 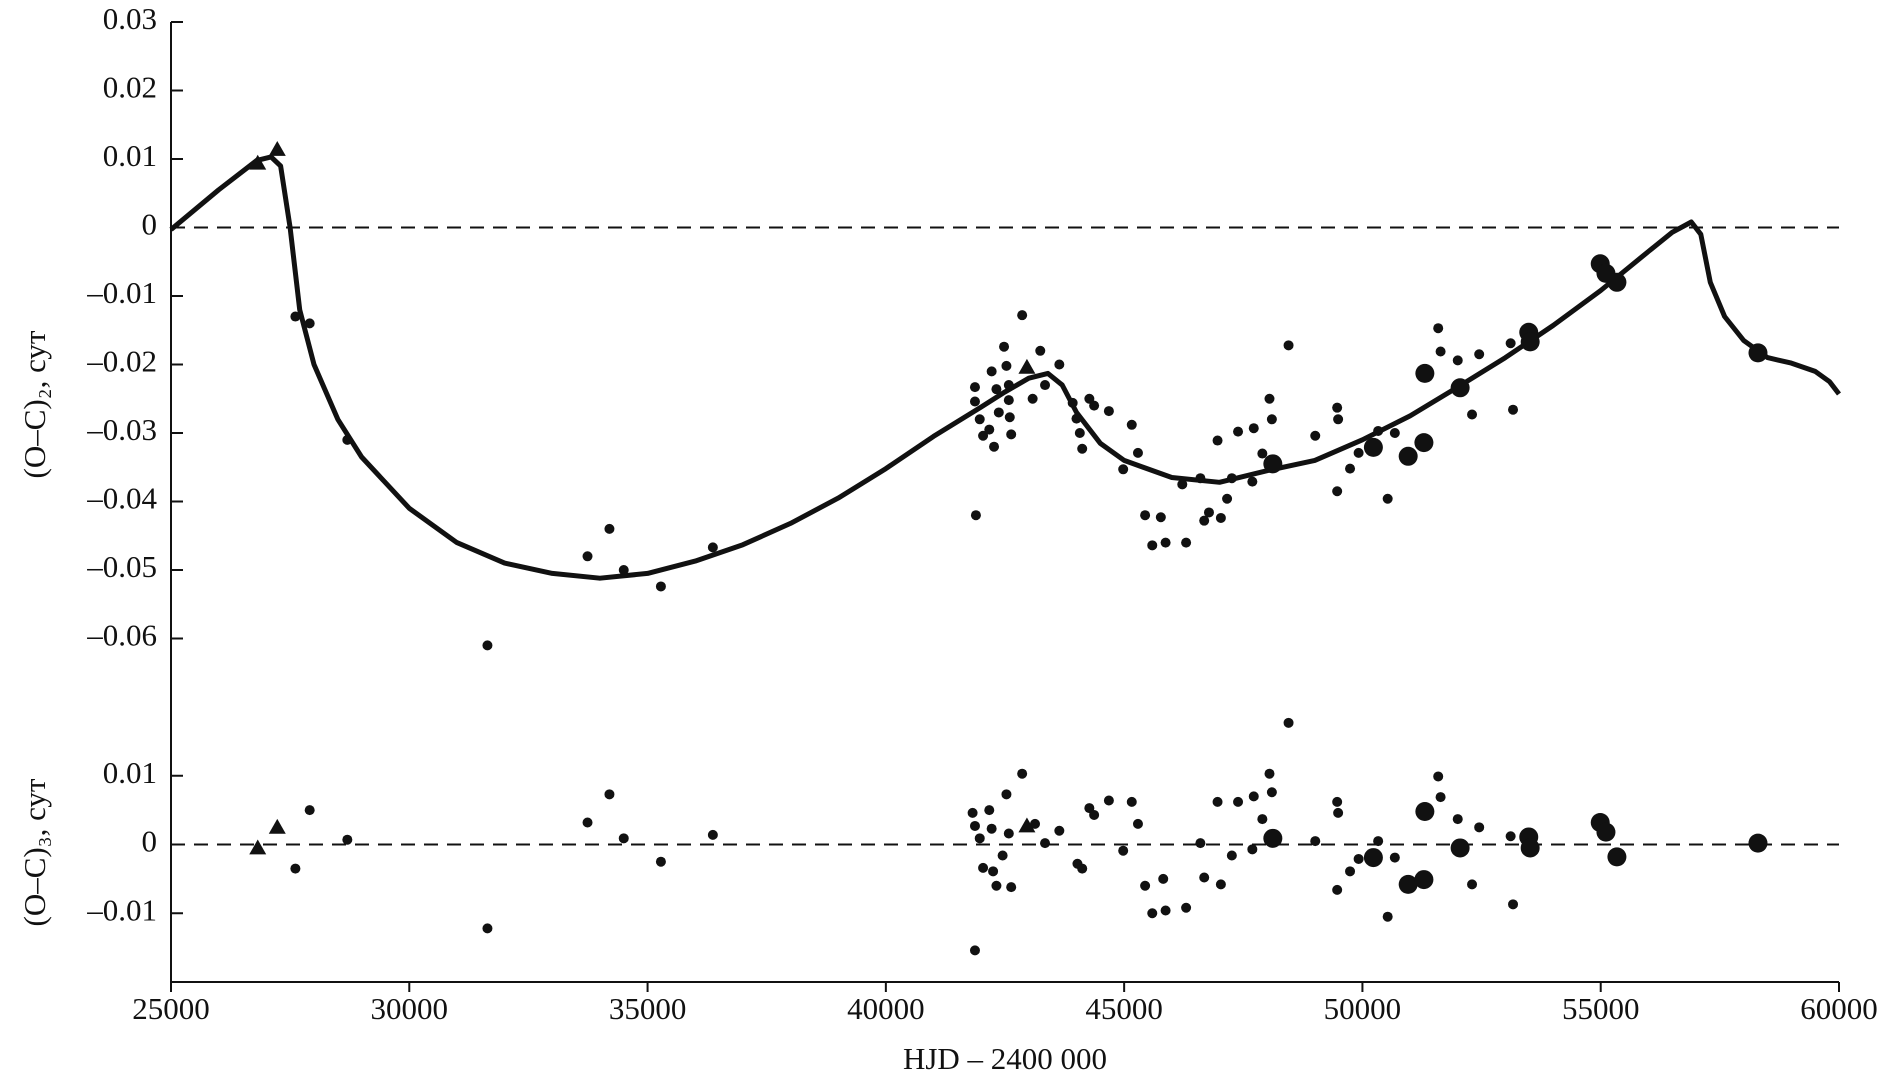 What do you see at coordinates (1601, 1008) in the screenshot?
I see `x-tick-label: 55000` at bounding box center [1601, 1008].